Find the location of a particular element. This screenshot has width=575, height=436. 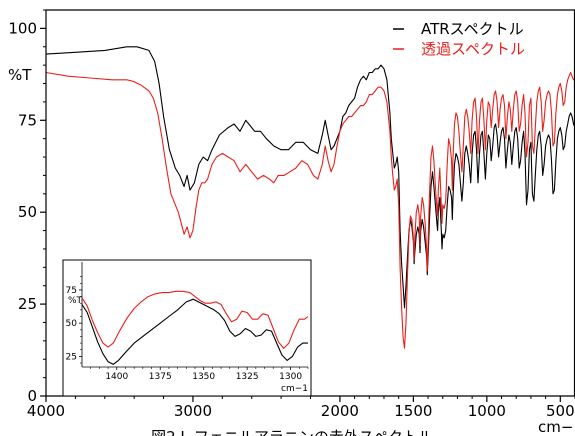

inset-y-axis-label: %T is located at coordinates (75, 301).